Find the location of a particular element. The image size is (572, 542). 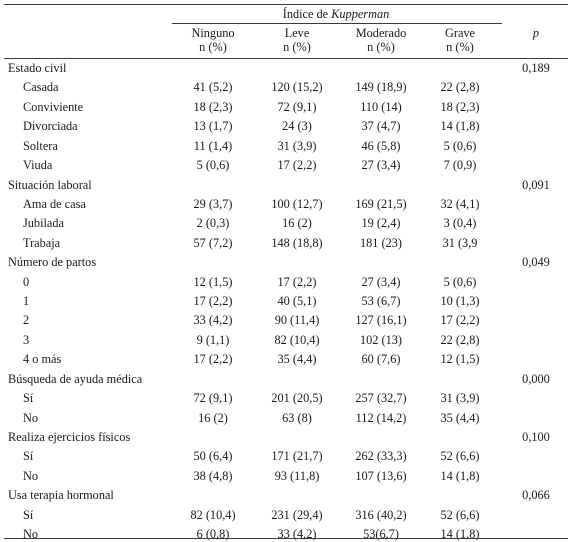

column-header-name: Leve is located at coordinates (297, 33).